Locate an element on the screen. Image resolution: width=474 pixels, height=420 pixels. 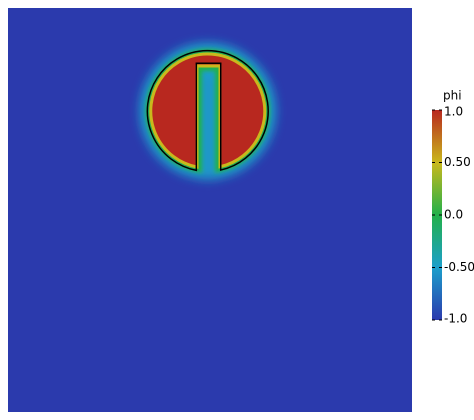
colorbar-tick-label: -1.0 is located at coordinates (455, 319).